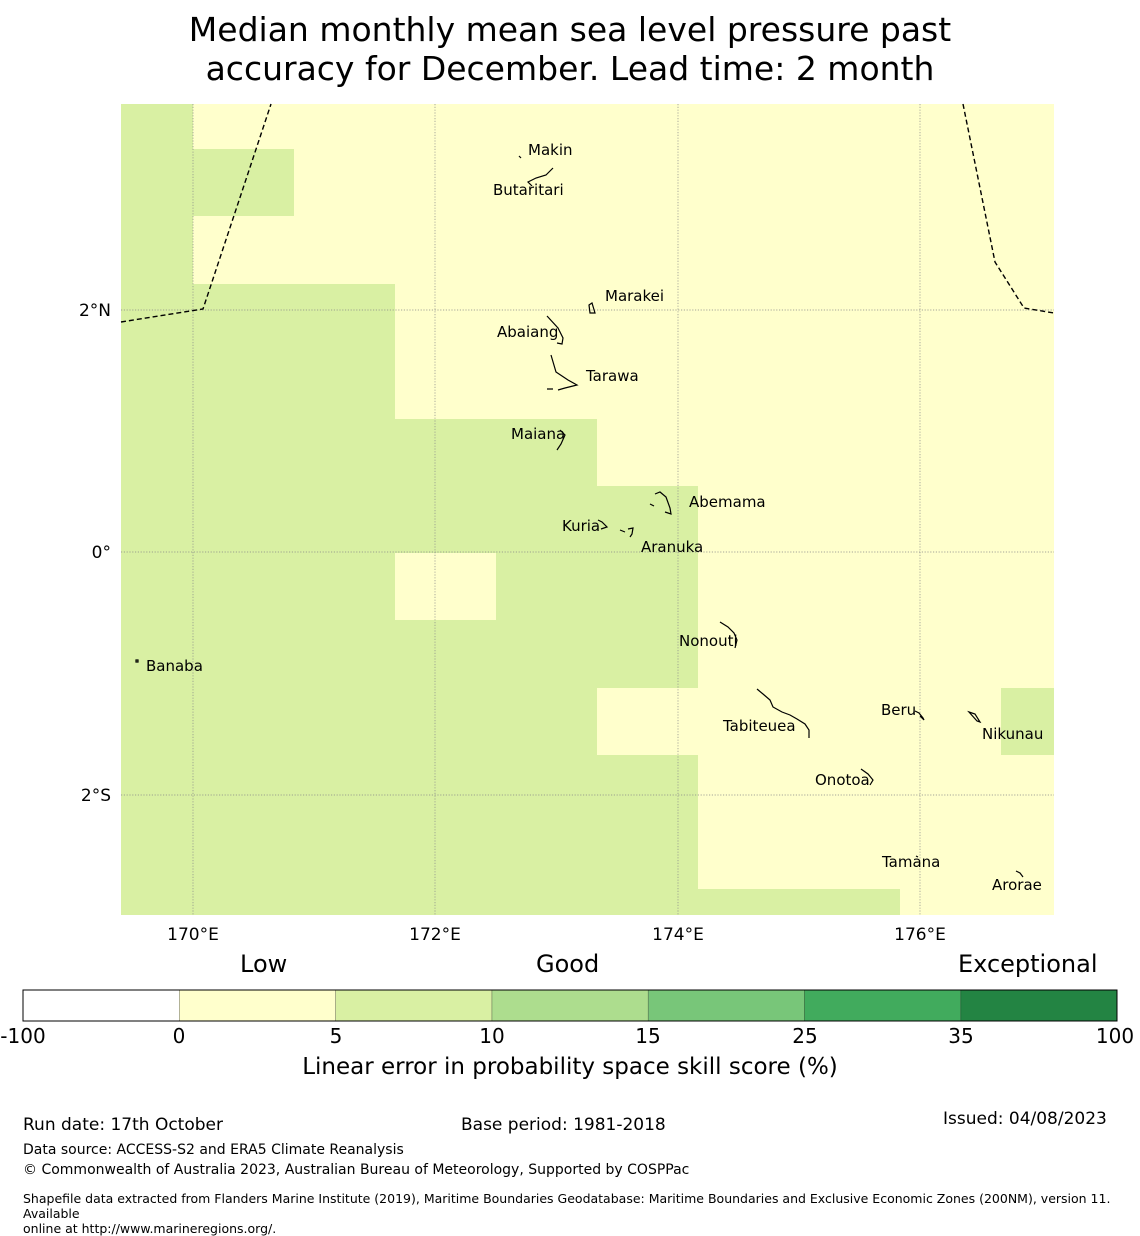 The image size is (1140, 1236). Describe the element at coordinates (634, 296) in the screenshot. I see `place-label-marakei: Marakei` at that location.